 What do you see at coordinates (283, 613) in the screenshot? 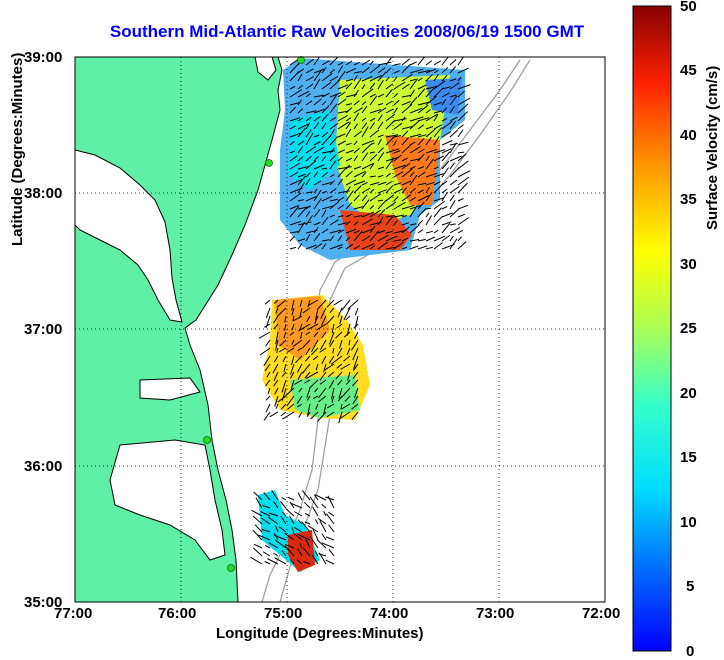
I see `x-tick-label: 75:00` at bounding box center [283, 613].